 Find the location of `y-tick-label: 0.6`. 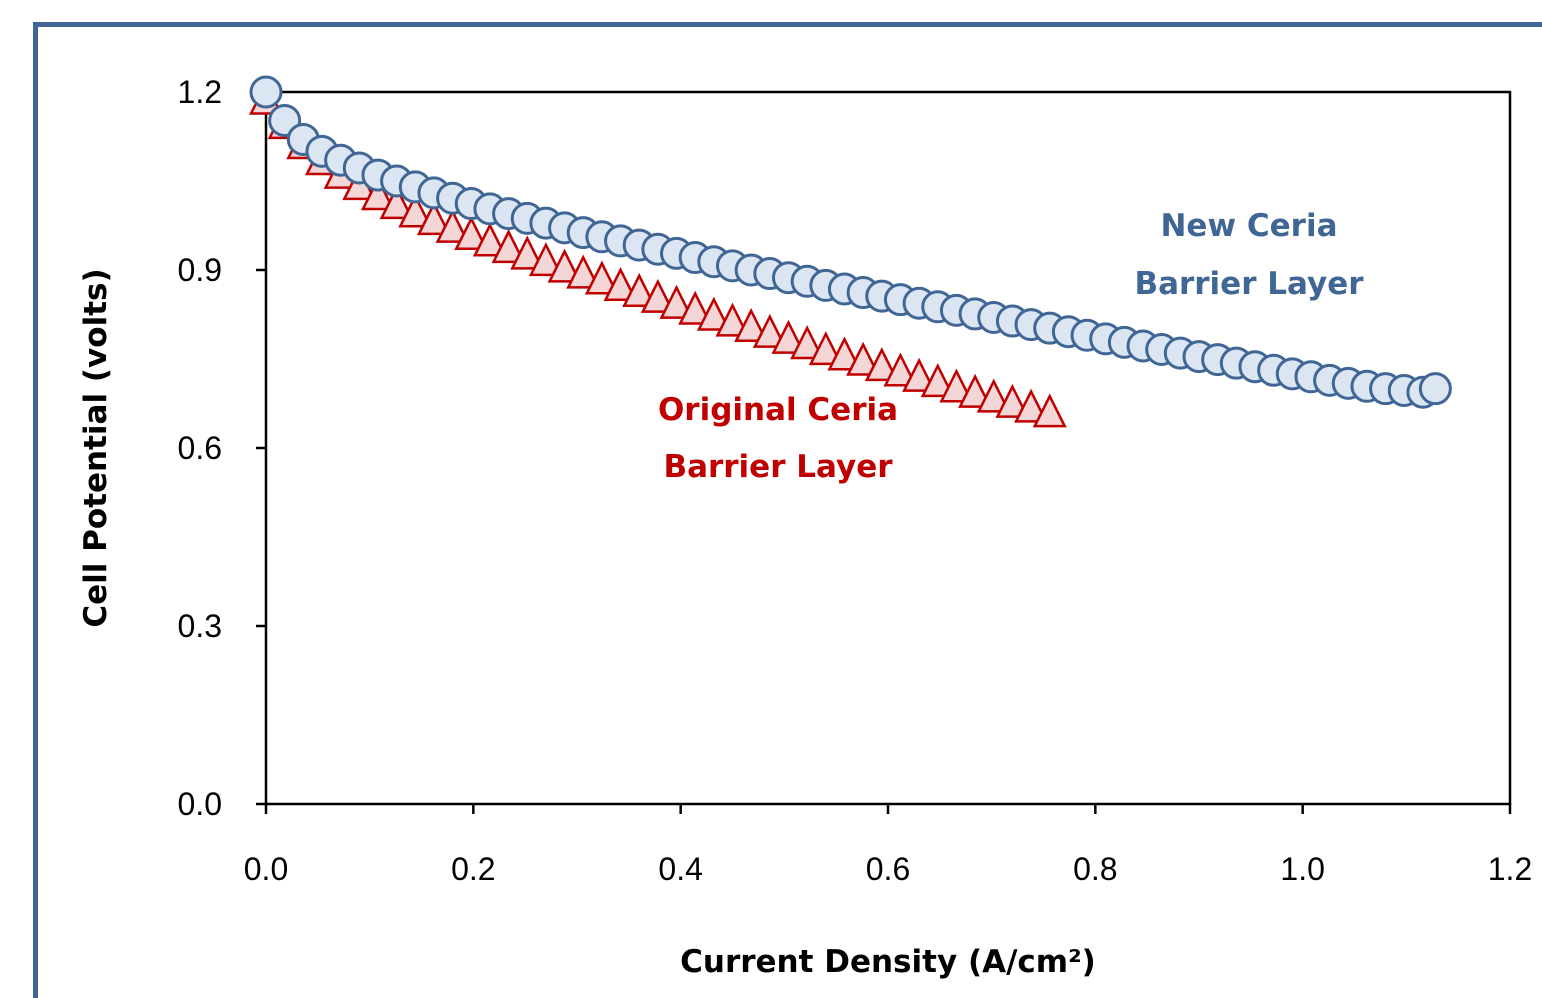

y-tick-label: 0.6 is located at coordinates (200, 448).